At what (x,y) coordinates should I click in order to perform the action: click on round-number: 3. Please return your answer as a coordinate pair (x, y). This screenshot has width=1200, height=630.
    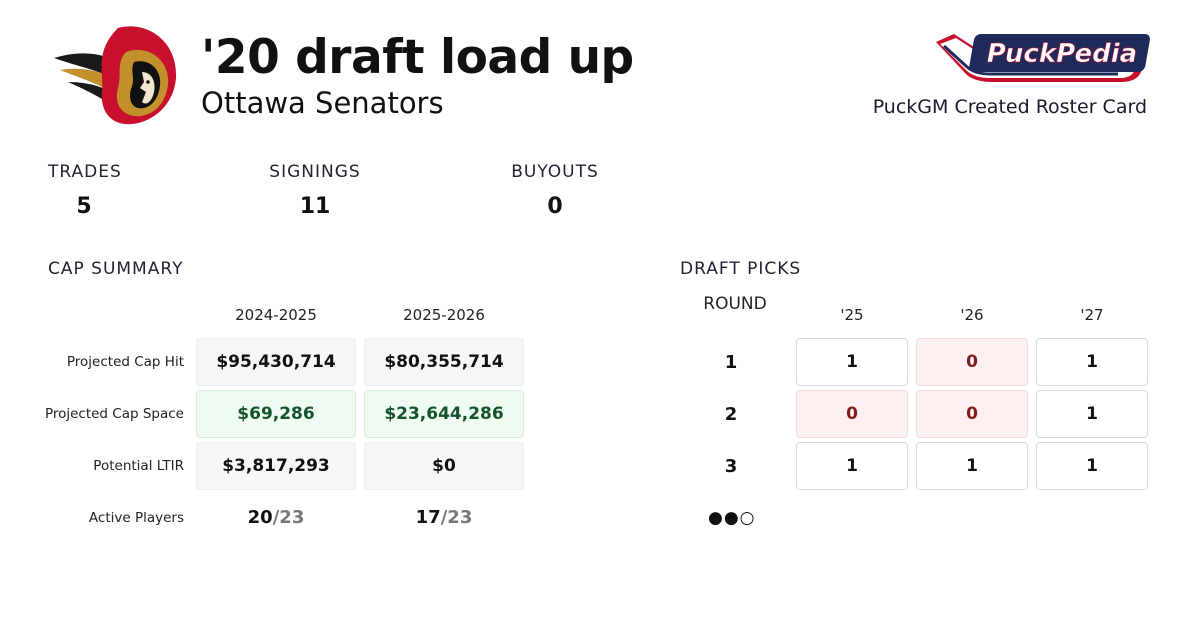
    Looking at the image, I should click on (731, 466).